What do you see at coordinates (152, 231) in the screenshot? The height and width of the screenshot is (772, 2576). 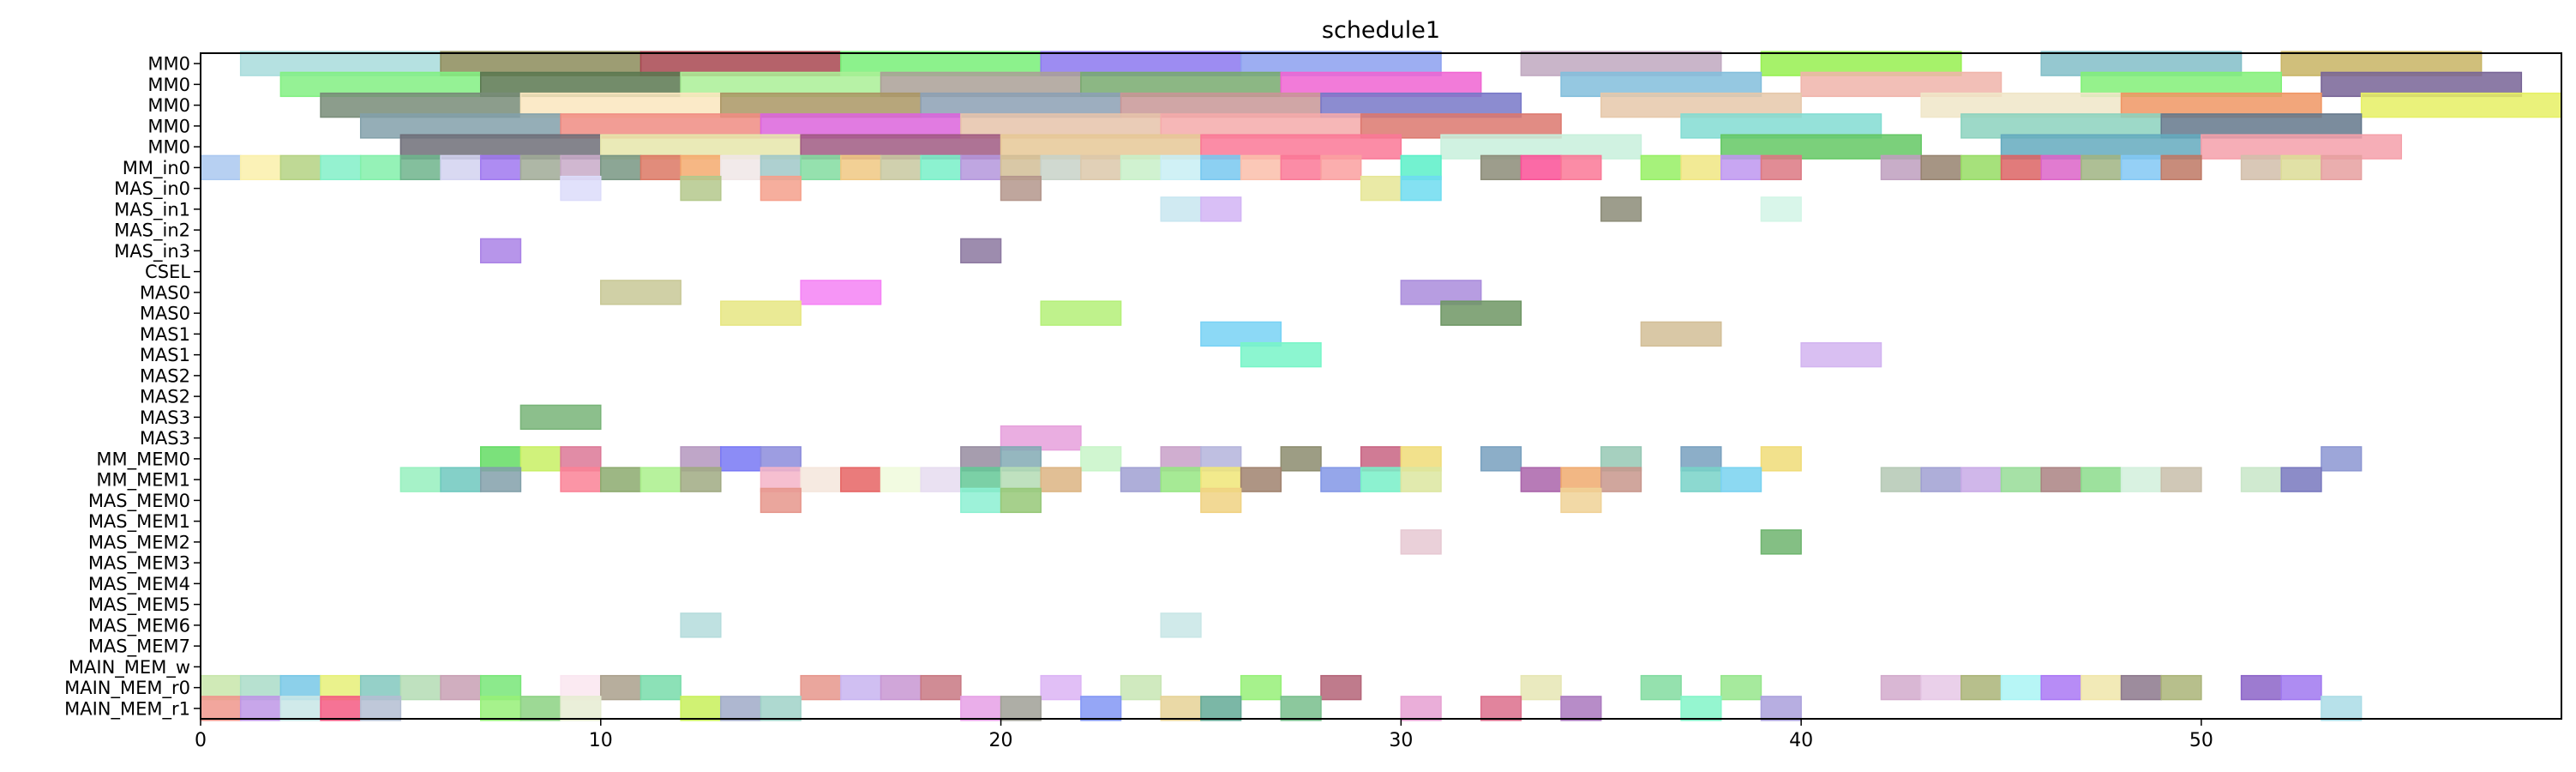 I see `y-tick-label: MAS_in2` at bounding box center [152, 231].